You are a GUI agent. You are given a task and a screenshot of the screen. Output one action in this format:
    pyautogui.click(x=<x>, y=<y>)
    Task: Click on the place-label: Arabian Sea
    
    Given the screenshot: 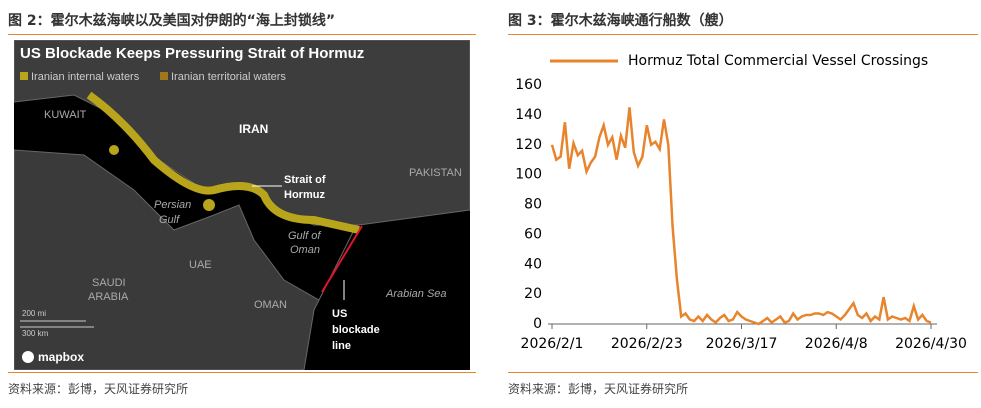 What is the action you would take?
    pyautogui.click(x=416, y=294)
    